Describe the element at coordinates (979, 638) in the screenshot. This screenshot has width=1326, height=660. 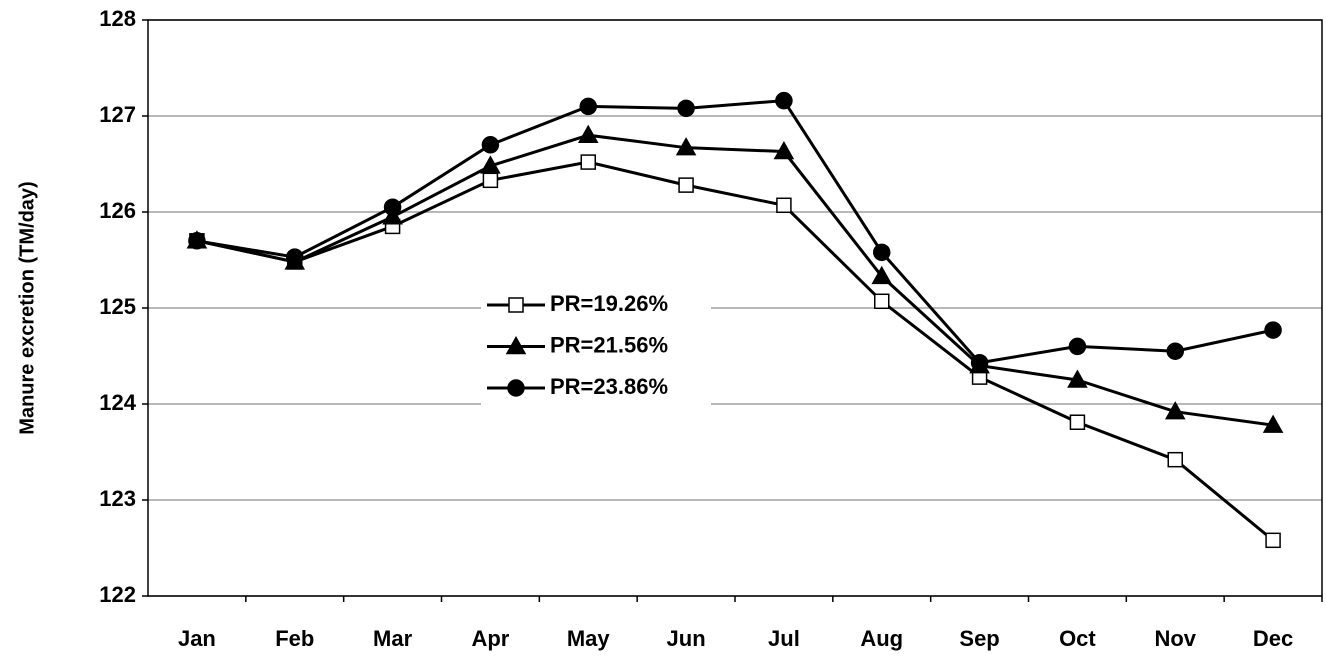
I see `x-tick-label: Sep` at that location.